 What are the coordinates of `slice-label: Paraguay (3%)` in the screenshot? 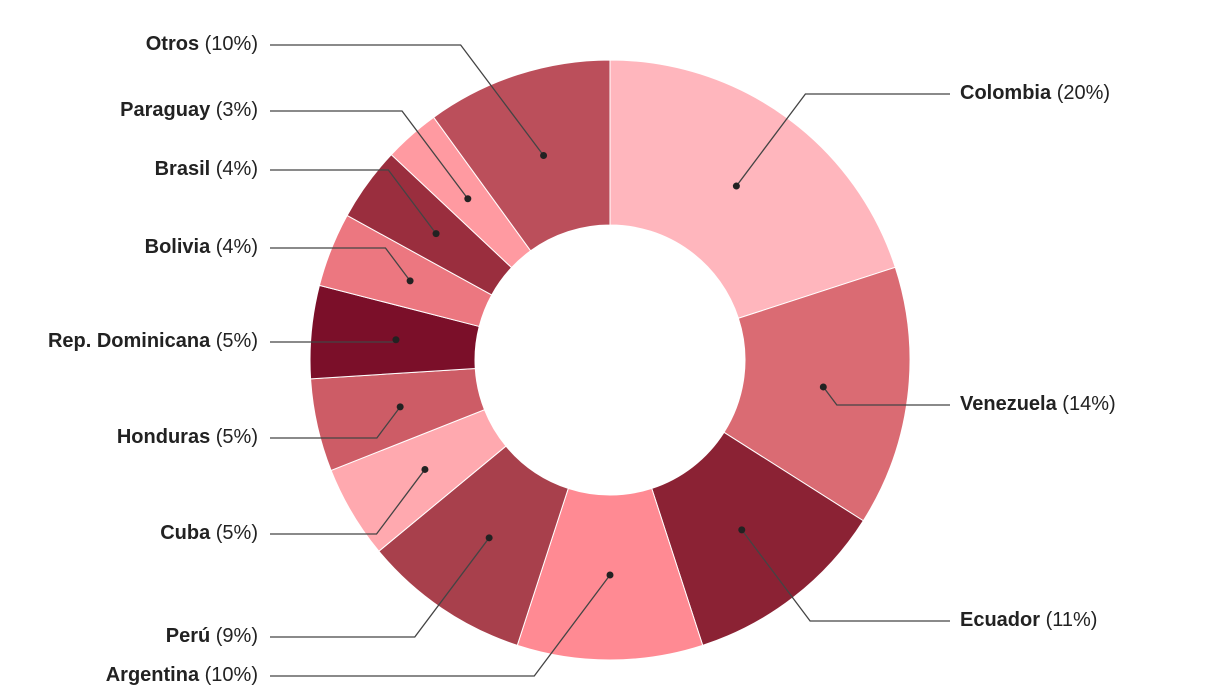 It's located at (189, 110).